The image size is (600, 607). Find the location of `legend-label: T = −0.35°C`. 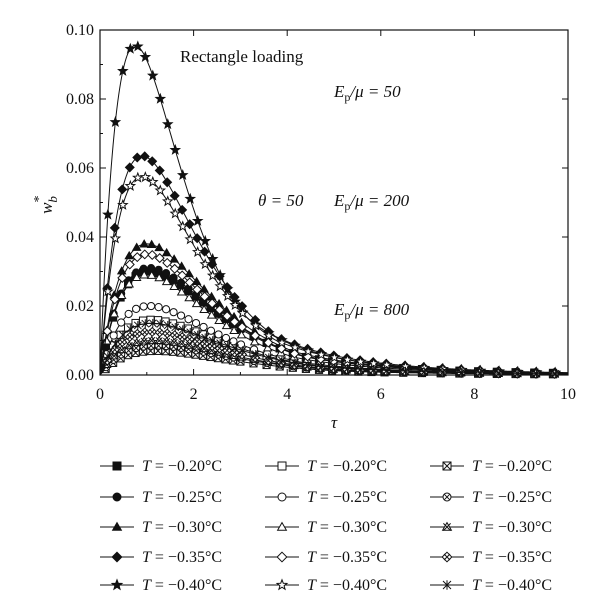

legend-label: T = −0.35°C is located at coordinates (182, 557).